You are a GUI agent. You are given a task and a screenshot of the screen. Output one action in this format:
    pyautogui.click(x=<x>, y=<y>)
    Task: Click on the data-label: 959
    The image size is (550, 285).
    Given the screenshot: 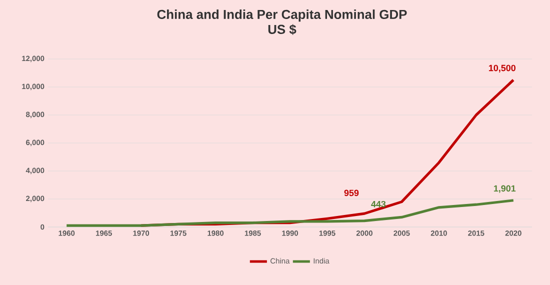 What is the action you would take?
    pyautogui.click(x=351, y=193)
    